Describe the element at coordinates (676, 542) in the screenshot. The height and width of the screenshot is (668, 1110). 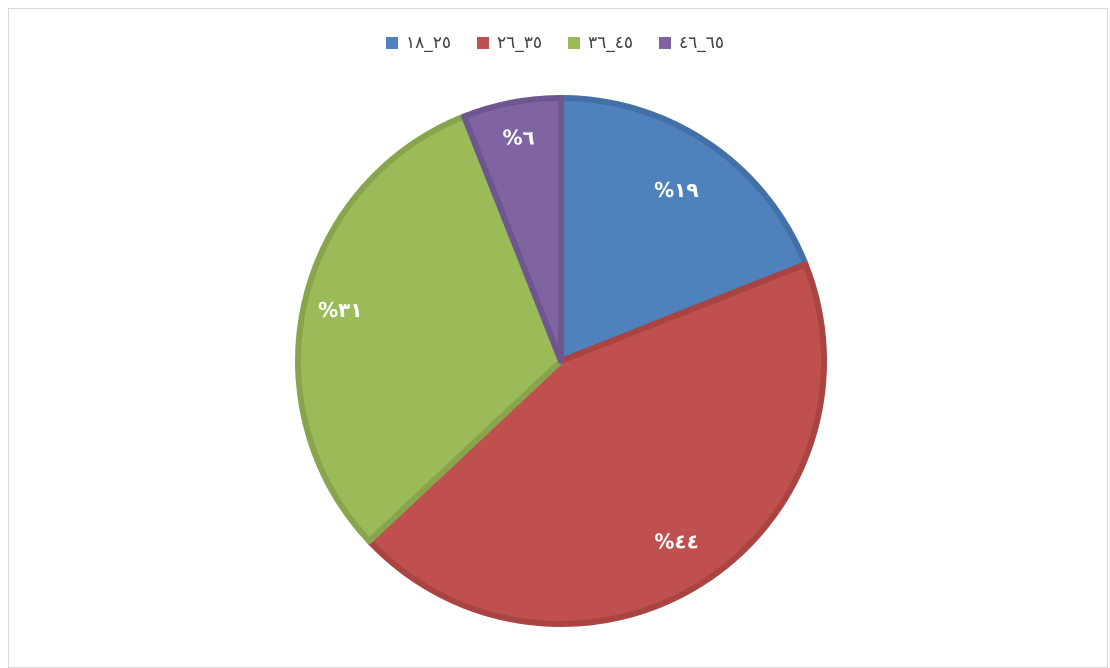
I see `data-label-26-35: %٤٤` at that location.